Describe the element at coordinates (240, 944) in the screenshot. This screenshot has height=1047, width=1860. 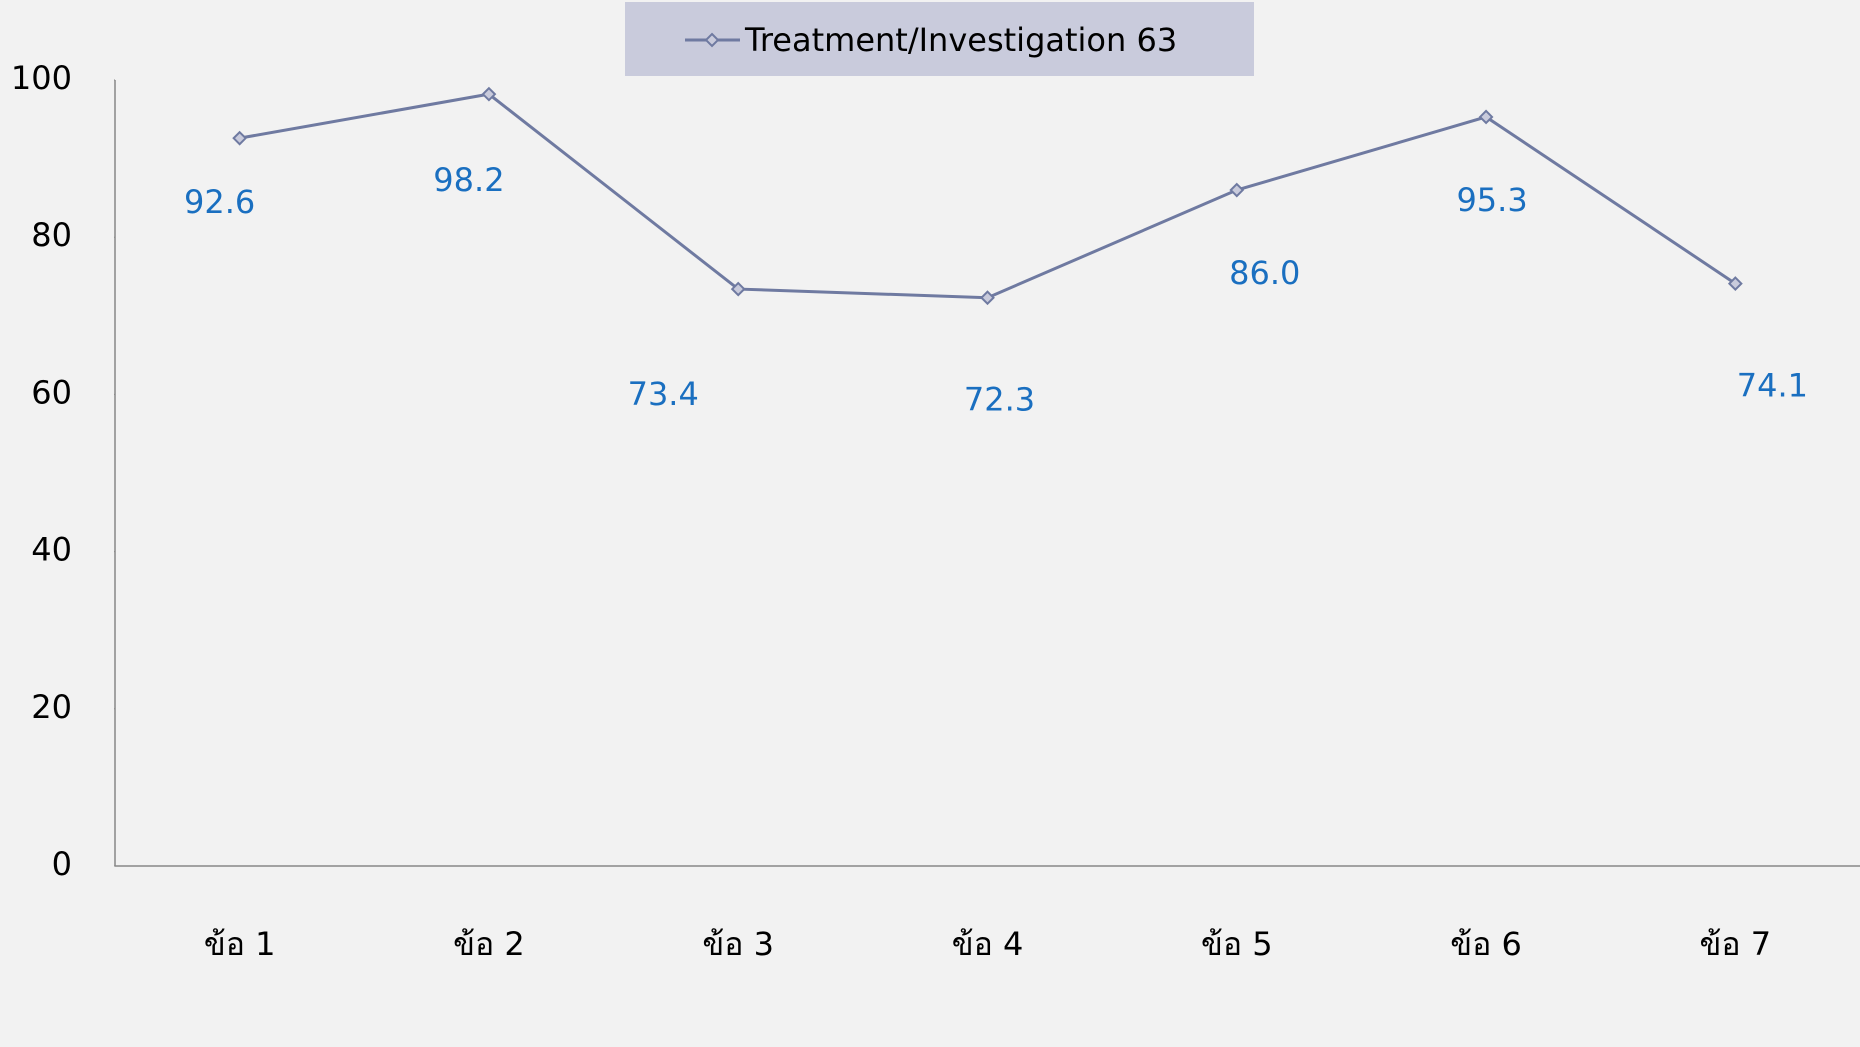
I see `x-tick-label: ข้อ 1` at that location.